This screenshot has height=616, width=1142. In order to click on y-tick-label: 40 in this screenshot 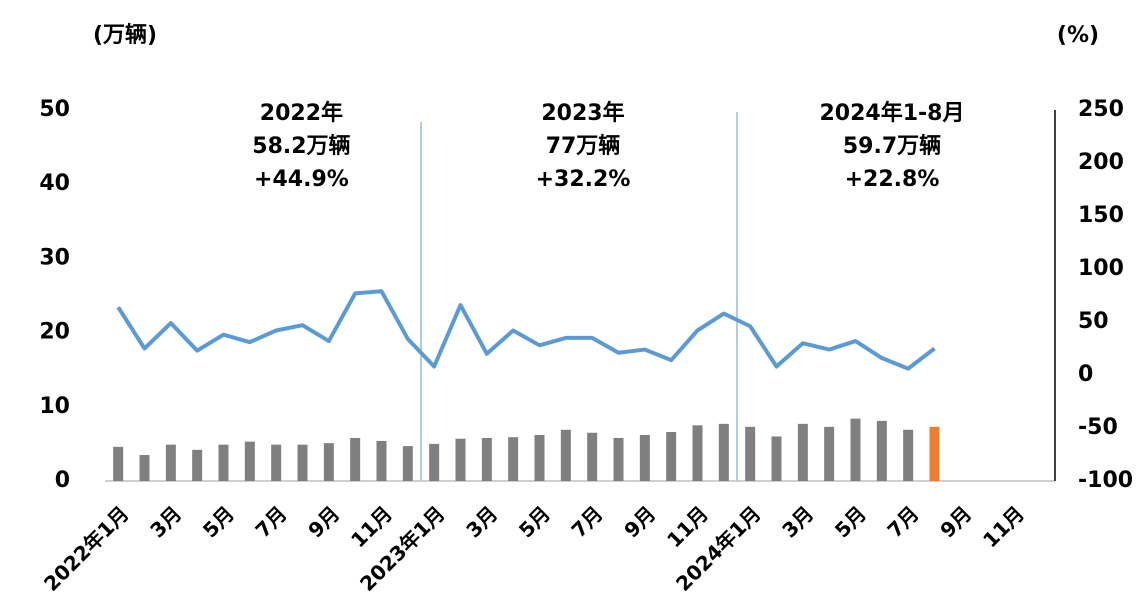, I will do `click(54, 183)`.